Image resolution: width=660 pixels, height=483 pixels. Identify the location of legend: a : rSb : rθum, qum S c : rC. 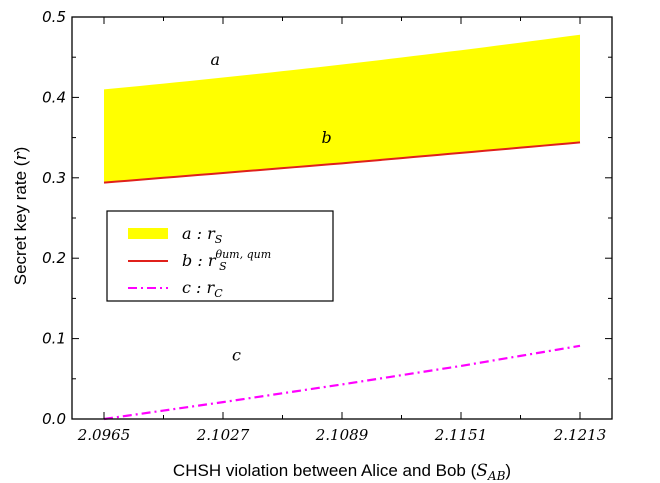
(220, 256).